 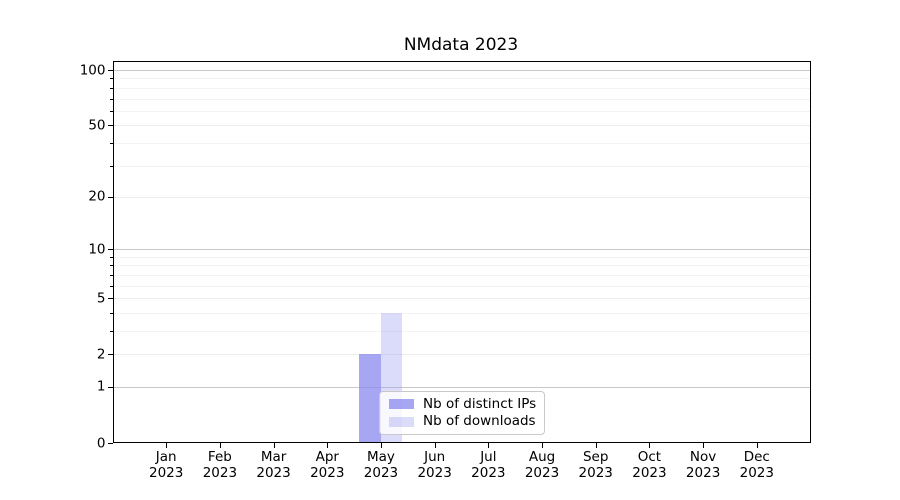 What do you see at coordinates (166, 457) in the screenshot?
I see `x-tick-month: Jan` at bounding box center [166, 457].